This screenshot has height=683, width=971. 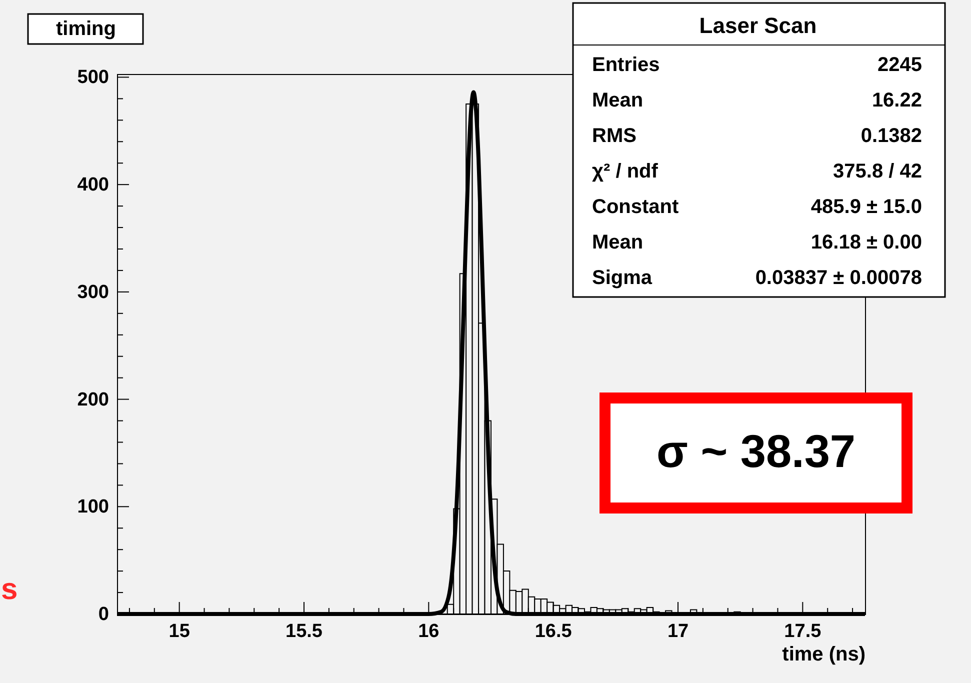 I want to click on annotation: Sigma, so click(x=622, y=278).